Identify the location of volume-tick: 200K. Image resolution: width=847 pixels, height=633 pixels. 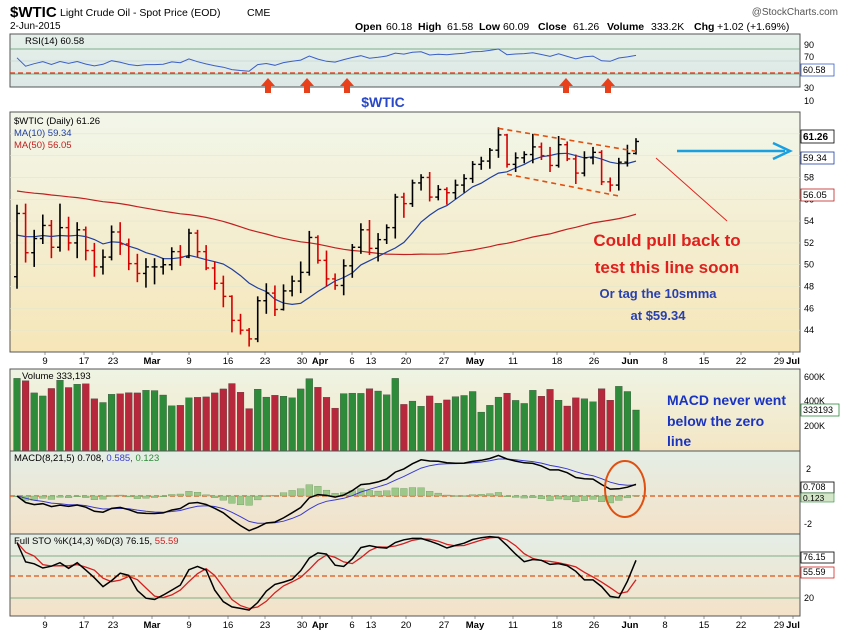
(814, 426).